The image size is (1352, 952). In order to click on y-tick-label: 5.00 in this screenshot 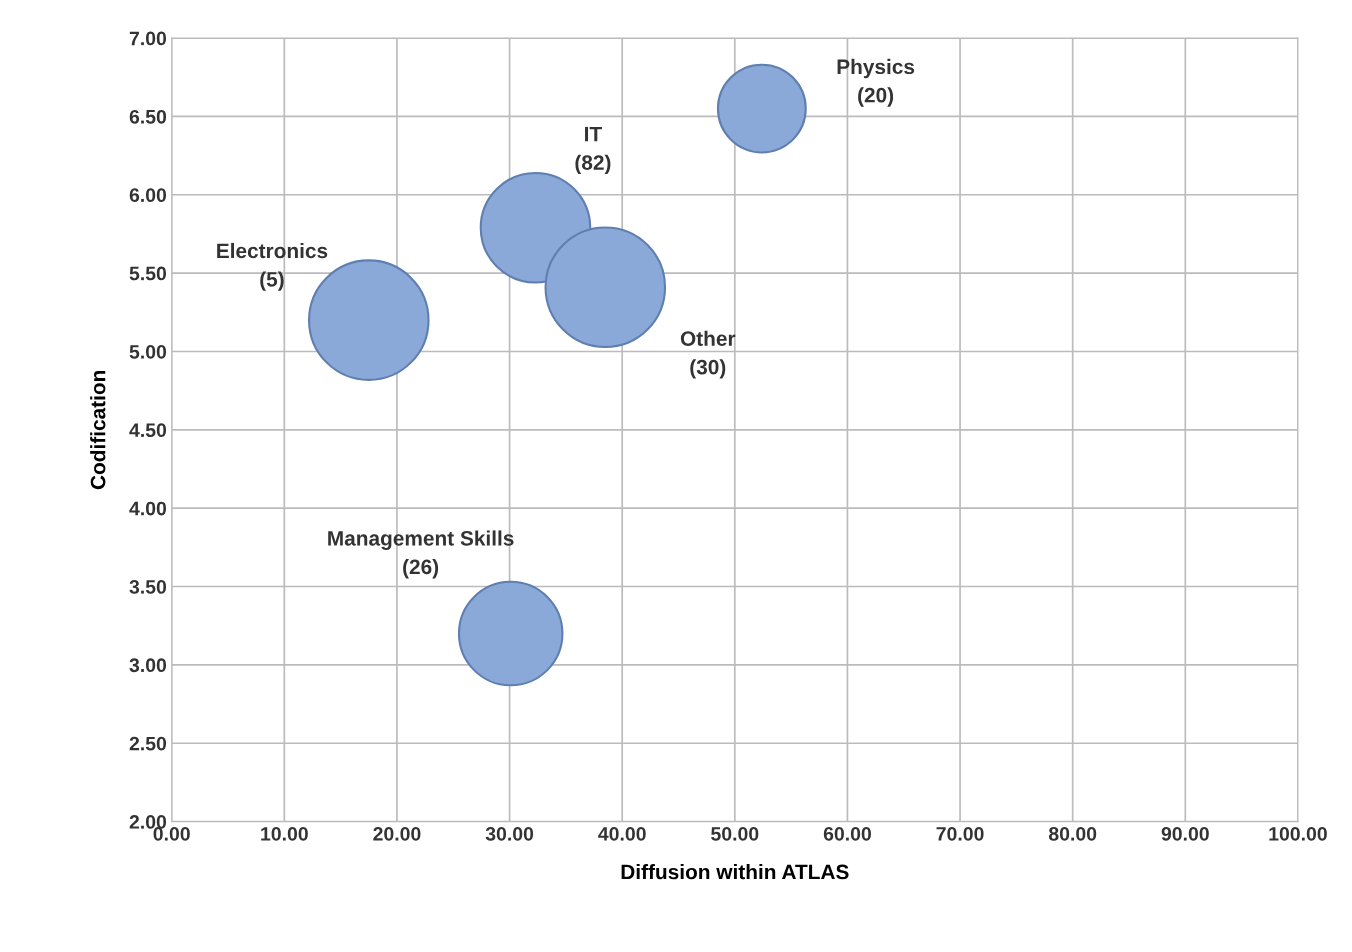, I will do `click(148, 351)`.